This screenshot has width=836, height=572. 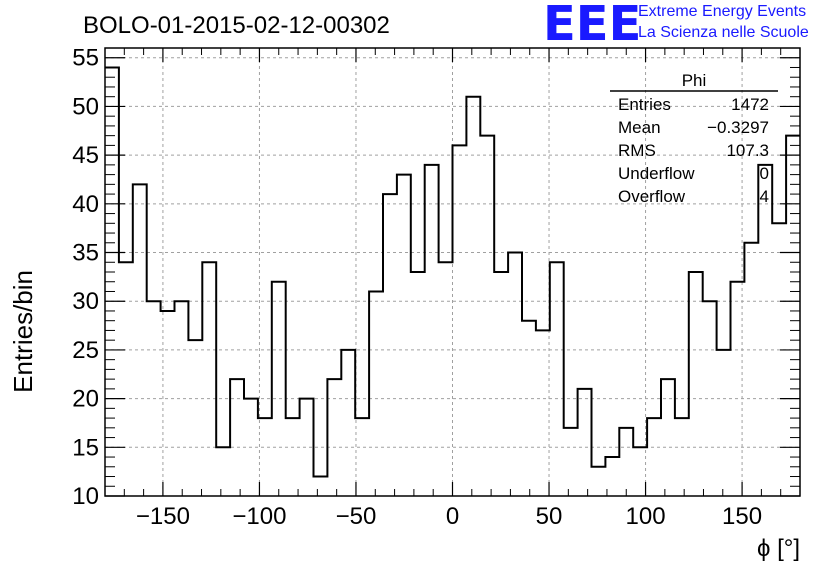 I want to click on stats-rms-label: RMS, so click(x=637, y=150).